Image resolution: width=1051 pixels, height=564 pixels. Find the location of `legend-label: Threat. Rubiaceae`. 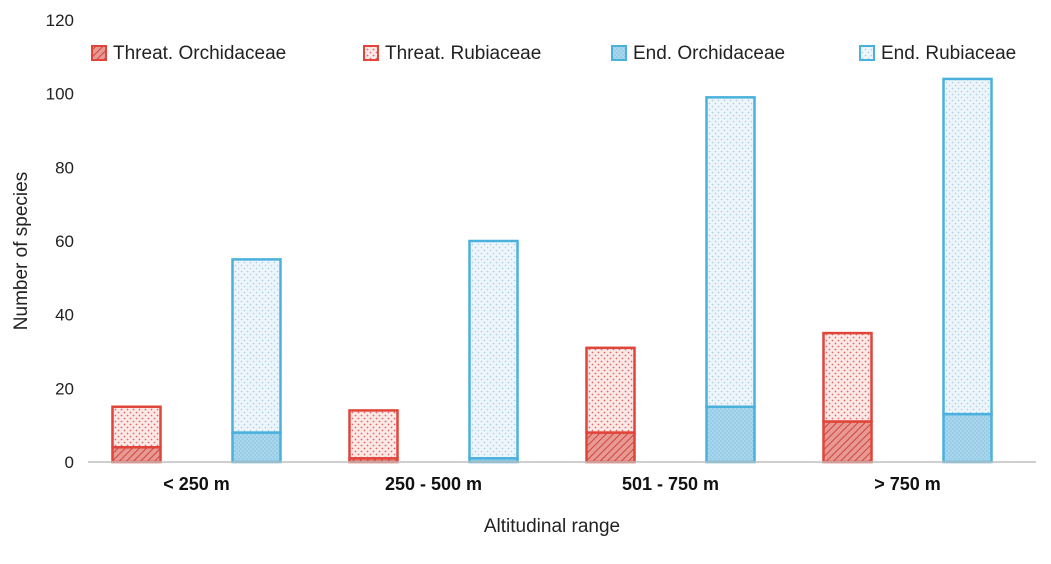

legend-label: Threat. Rubiaceae is located at coordinates (463, 53).